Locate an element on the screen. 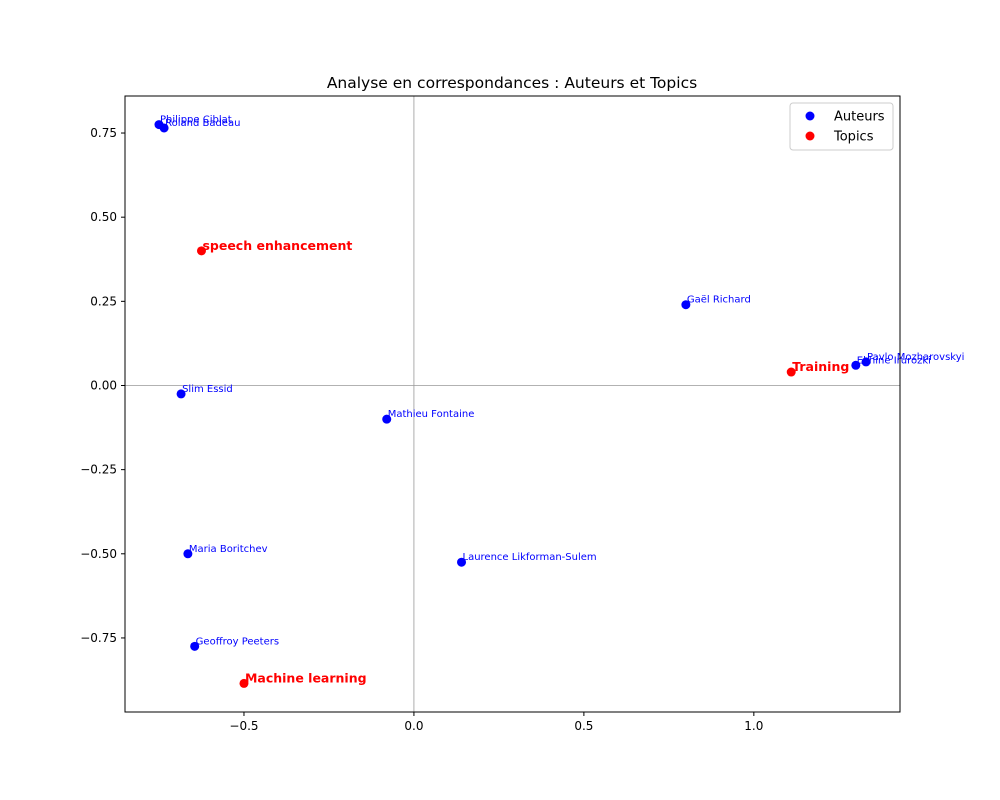 The image size is (1000, 800). y-tick-label: −0.50 is located at coordinates (98, 554).